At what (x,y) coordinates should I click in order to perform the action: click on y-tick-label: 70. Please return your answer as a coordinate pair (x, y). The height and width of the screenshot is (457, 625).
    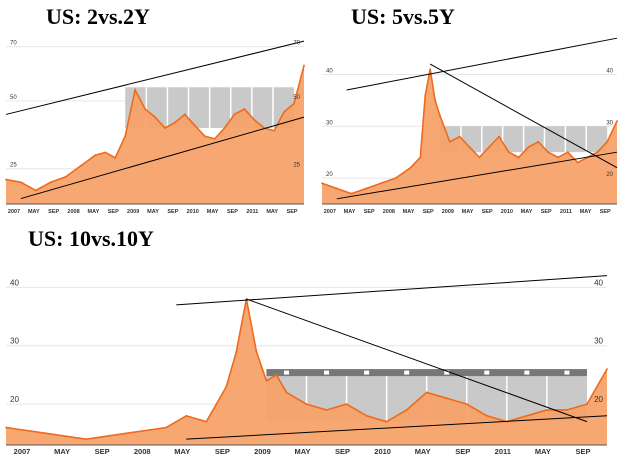
    Looking at the image, I should click on (13, 44).